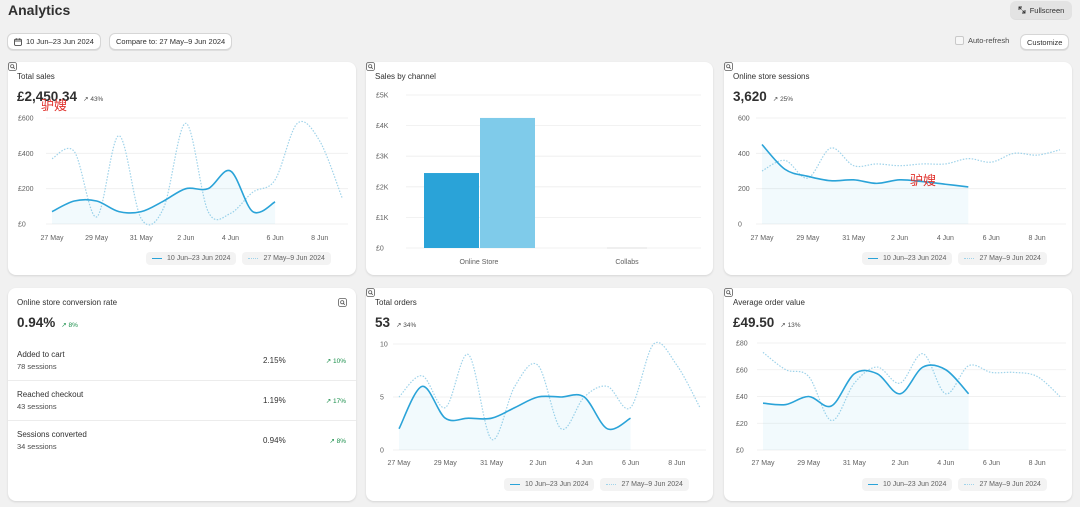 The height and width of the screenshot is (507, 1080). What do you see at coordinates (274, 400) in the screenshot?
I see `row-rate: 1.19%` at bounding box center [274, 400].